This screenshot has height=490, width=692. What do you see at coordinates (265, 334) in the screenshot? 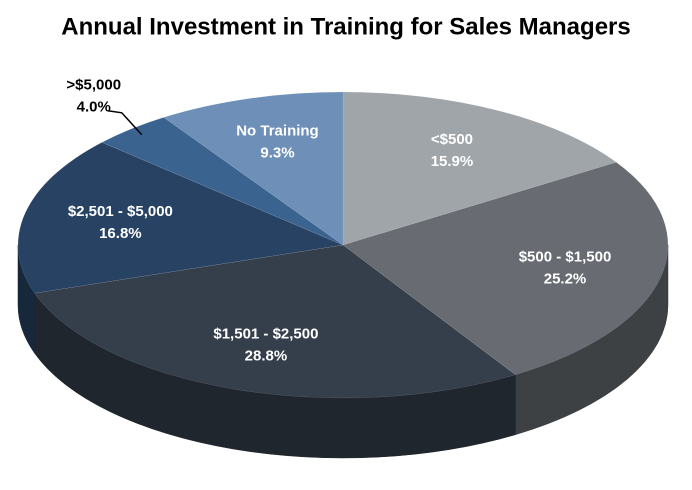
I see `category-label: $1,501 - $2,500` at bounding box center [265, 334].